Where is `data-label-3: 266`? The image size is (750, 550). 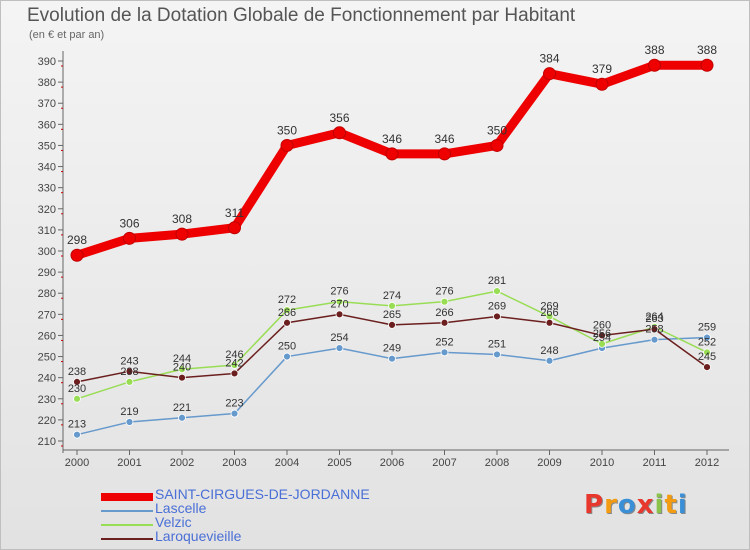
data-label-3: 266 is located at coordinates (287, 313).